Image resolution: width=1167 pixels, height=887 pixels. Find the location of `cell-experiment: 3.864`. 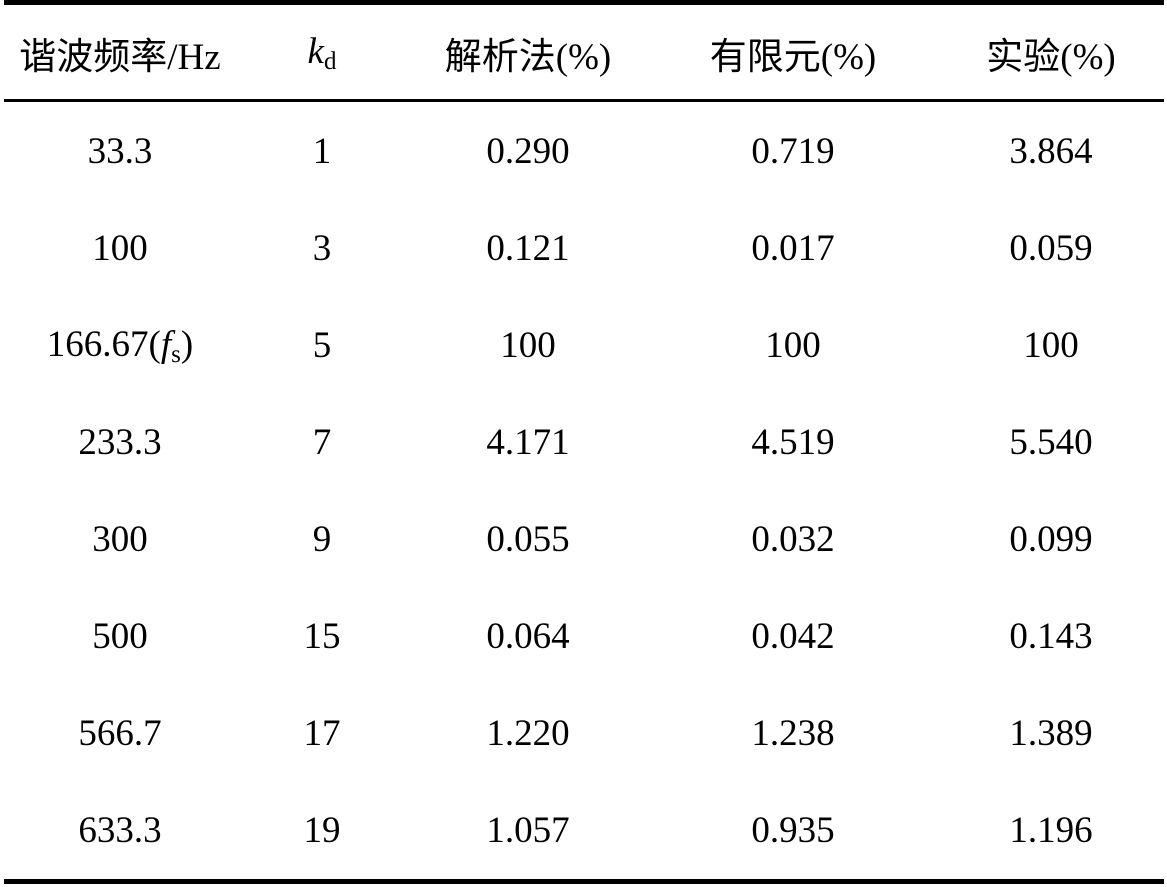

cell-experiment: 3.864 is located at coordinates (1051, 151).